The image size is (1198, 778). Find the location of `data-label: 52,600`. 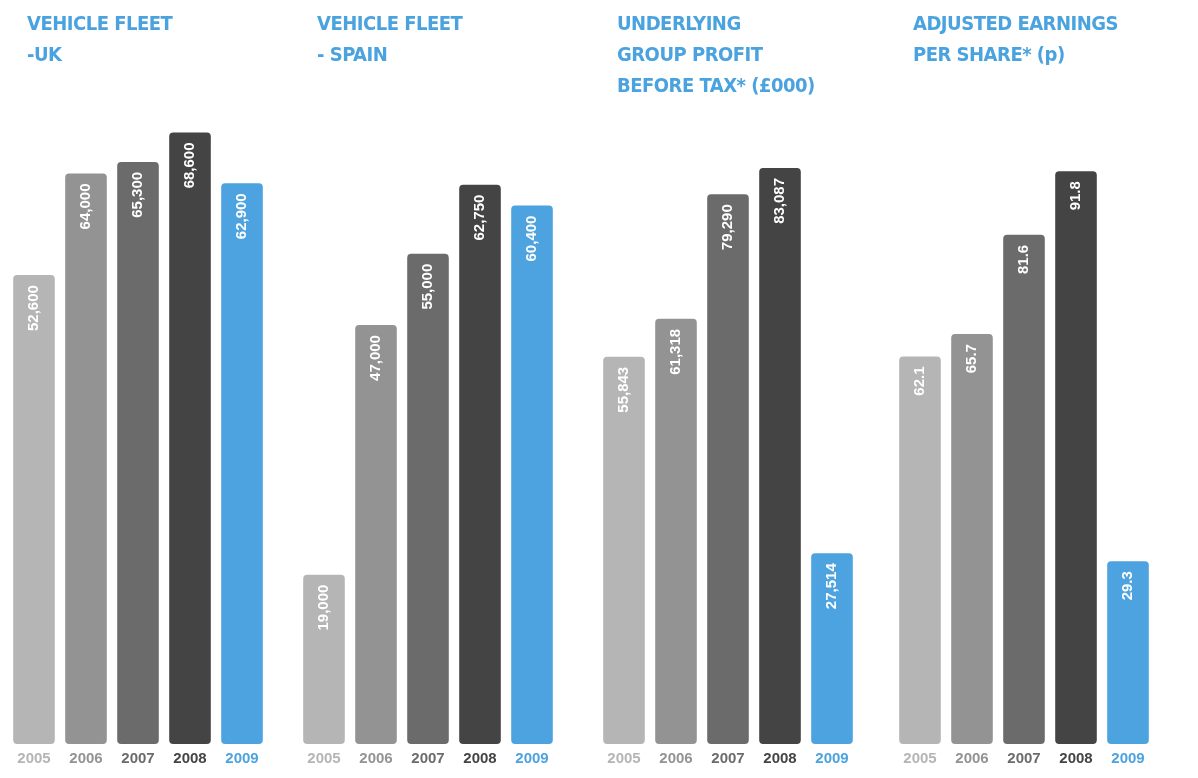

data-label: 52,600 is located at coordinates (33, 308).